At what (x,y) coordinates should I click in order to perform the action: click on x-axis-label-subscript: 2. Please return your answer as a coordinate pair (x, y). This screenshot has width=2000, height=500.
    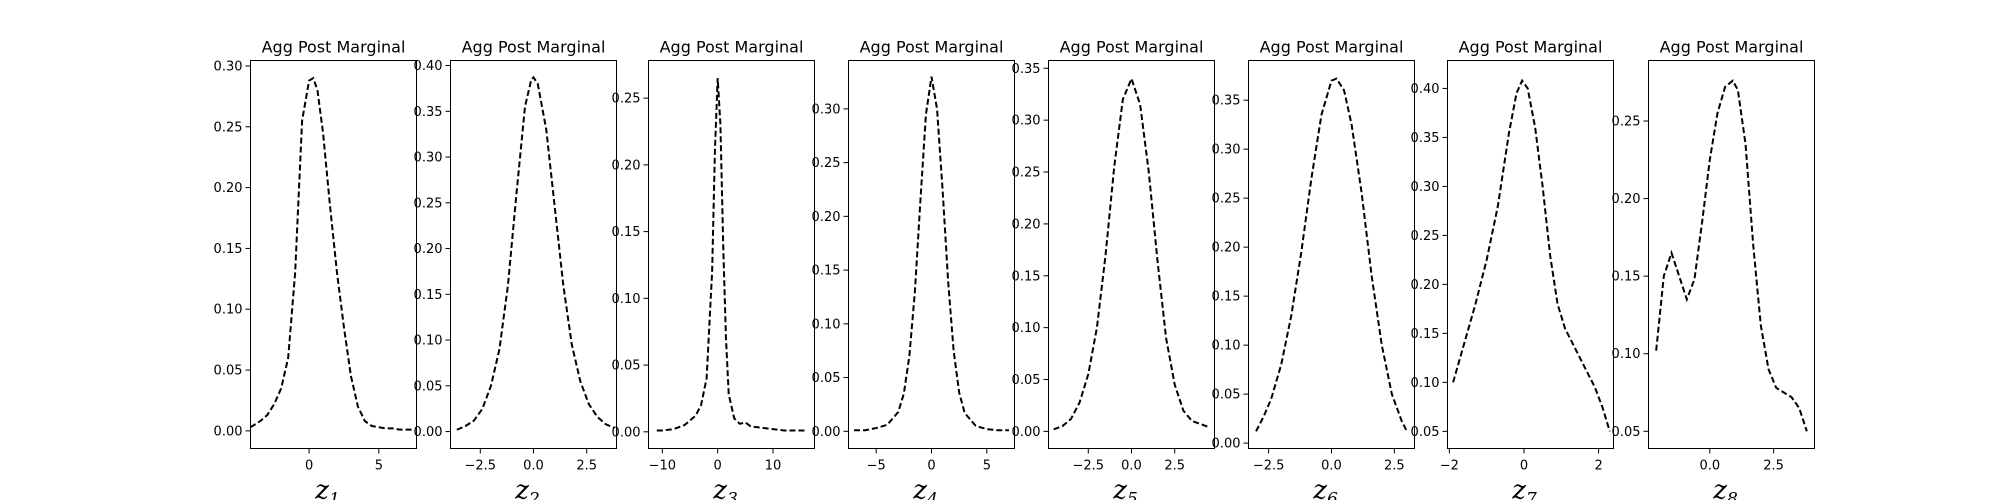
    Looking at the image, I should click on (534, 495).